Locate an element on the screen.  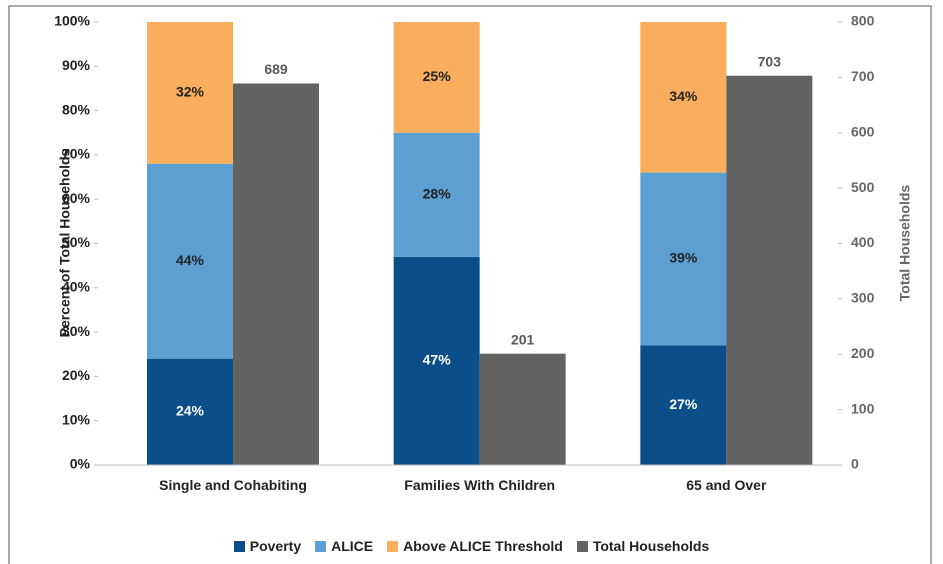
y-tick-label: 70% is located at coordinates (76, 154).